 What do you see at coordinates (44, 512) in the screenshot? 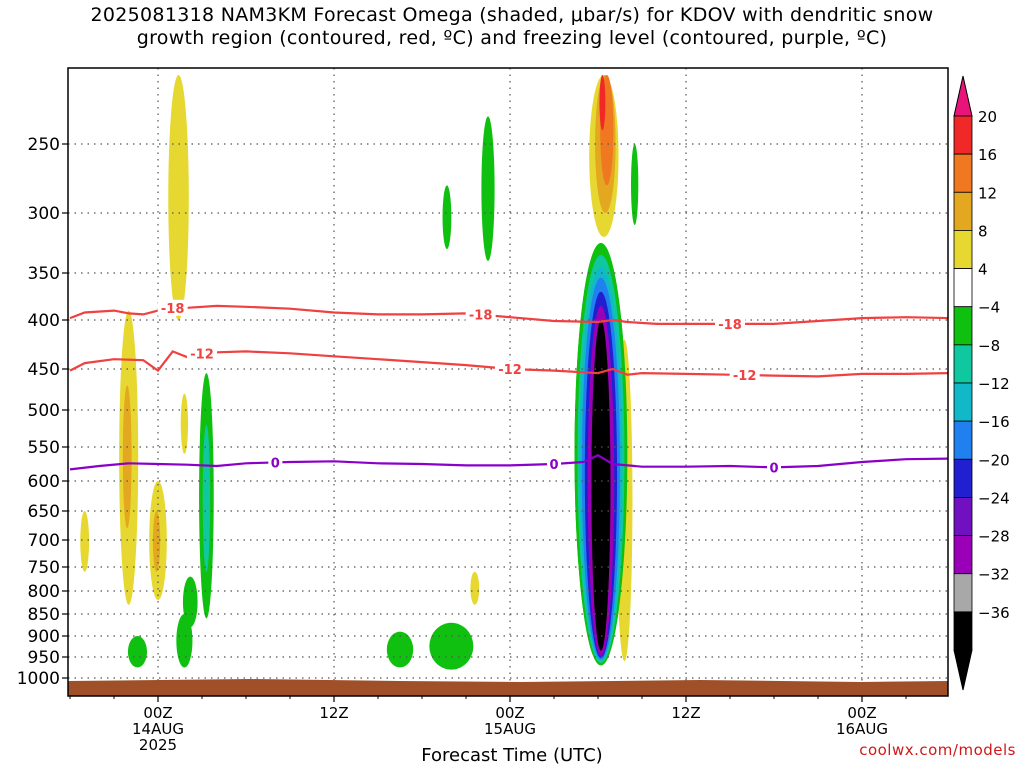
I see `y-tick-label-650: 650` at bounding box center [44, 512].